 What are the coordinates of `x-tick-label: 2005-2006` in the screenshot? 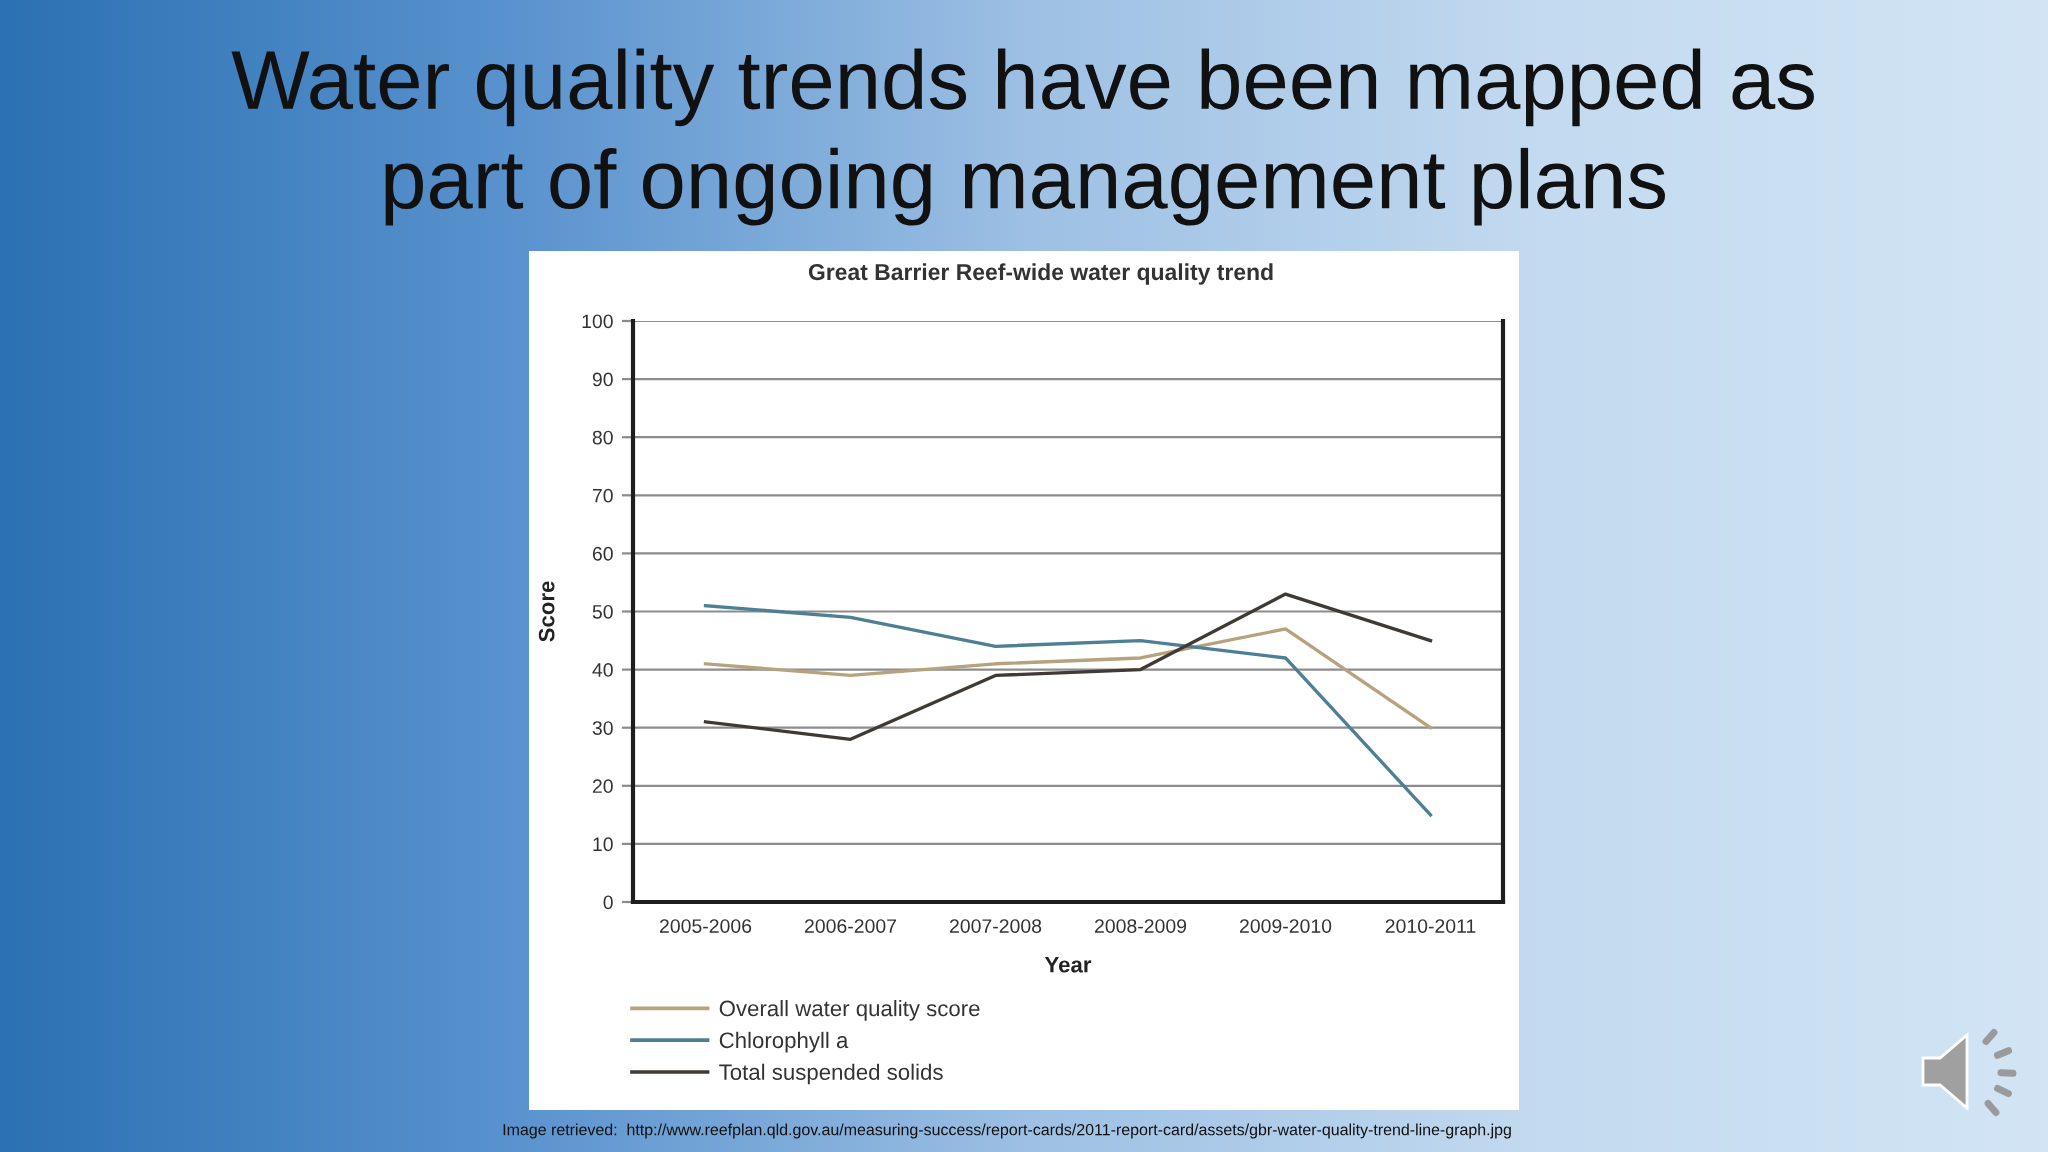 It's located at (705, 926).